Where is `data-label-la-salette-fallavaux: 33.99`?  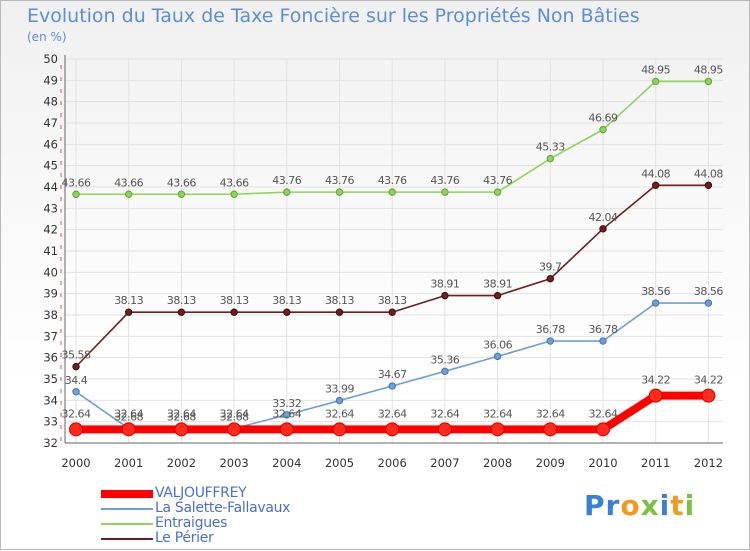
data-label-la-salette-fallavaux: 33.99 is located at coordinates (339, 389).